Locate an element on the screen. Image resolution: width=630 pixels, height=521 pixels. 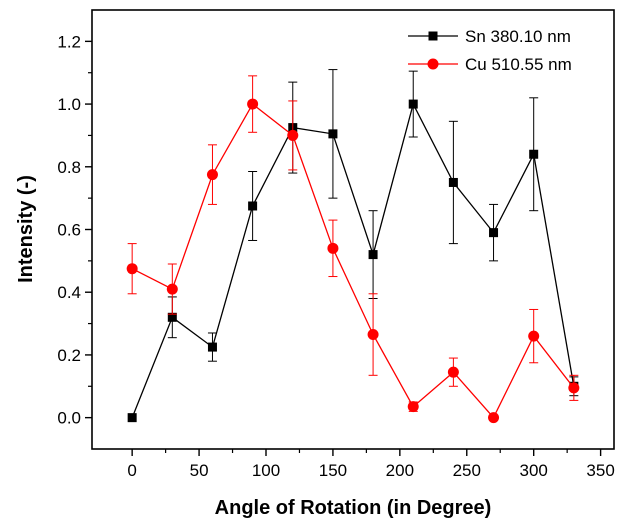
y-tick-label: 1.2 is located at coordinates (69, 41).